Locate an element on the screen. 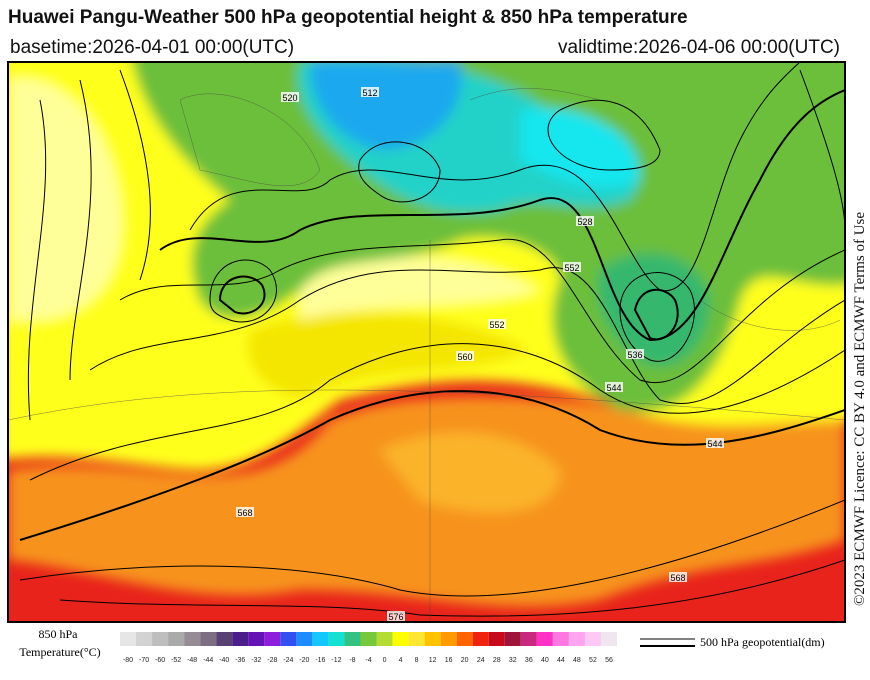 The width and height of the screenshot is (870, 680). colorbar-tick-label: -40 is located at coordinates (224, 660).